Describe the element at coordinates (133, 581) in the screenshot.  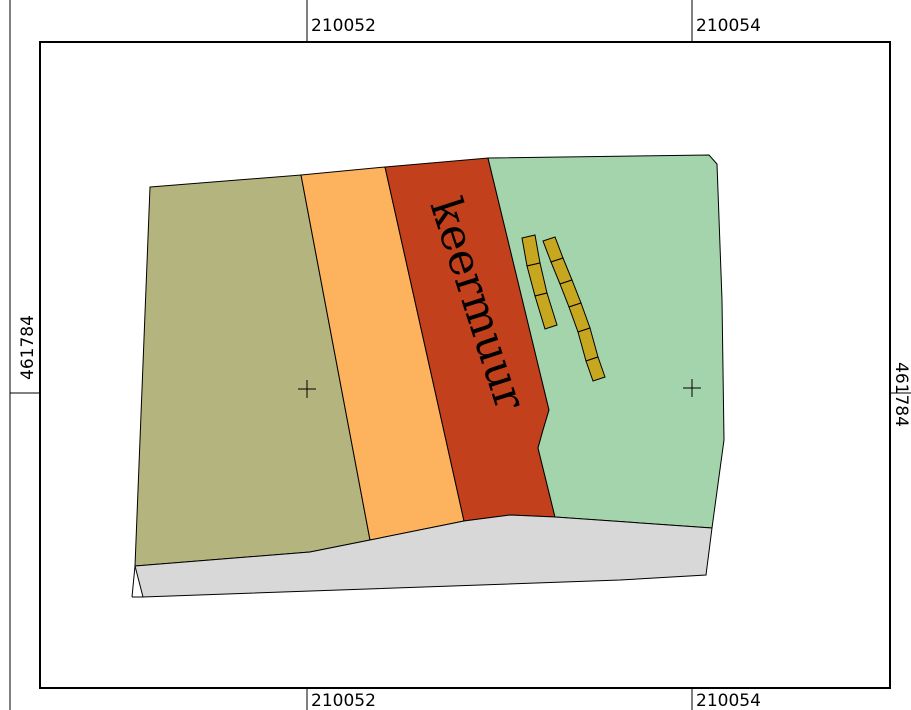
I see `parcel-boundary` at that location.